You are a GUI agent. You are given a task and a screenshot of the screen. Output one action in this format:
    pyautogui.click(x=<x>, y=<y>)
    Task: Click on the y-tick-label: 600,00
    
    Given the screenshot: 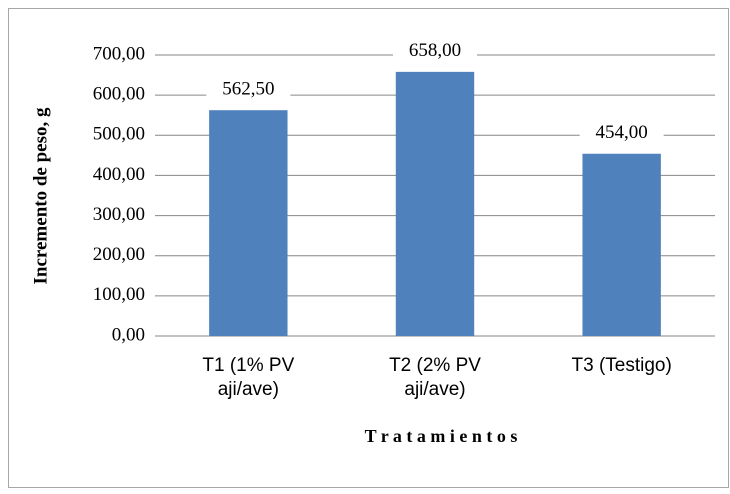 What is the action you would take?
    pyautogui.click(x=119, y=94)
    